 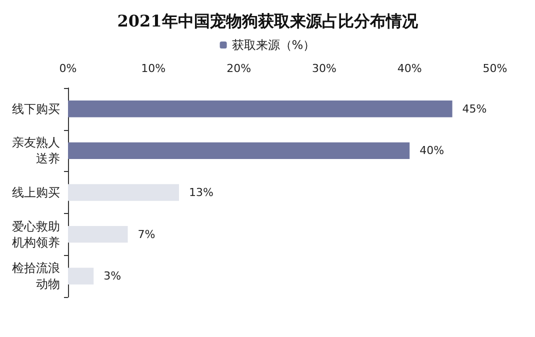 What do you see at coordinates (153, 68) in the screenshot?
I see `x-tick-label: 10%` at bounding box center [153, 68].